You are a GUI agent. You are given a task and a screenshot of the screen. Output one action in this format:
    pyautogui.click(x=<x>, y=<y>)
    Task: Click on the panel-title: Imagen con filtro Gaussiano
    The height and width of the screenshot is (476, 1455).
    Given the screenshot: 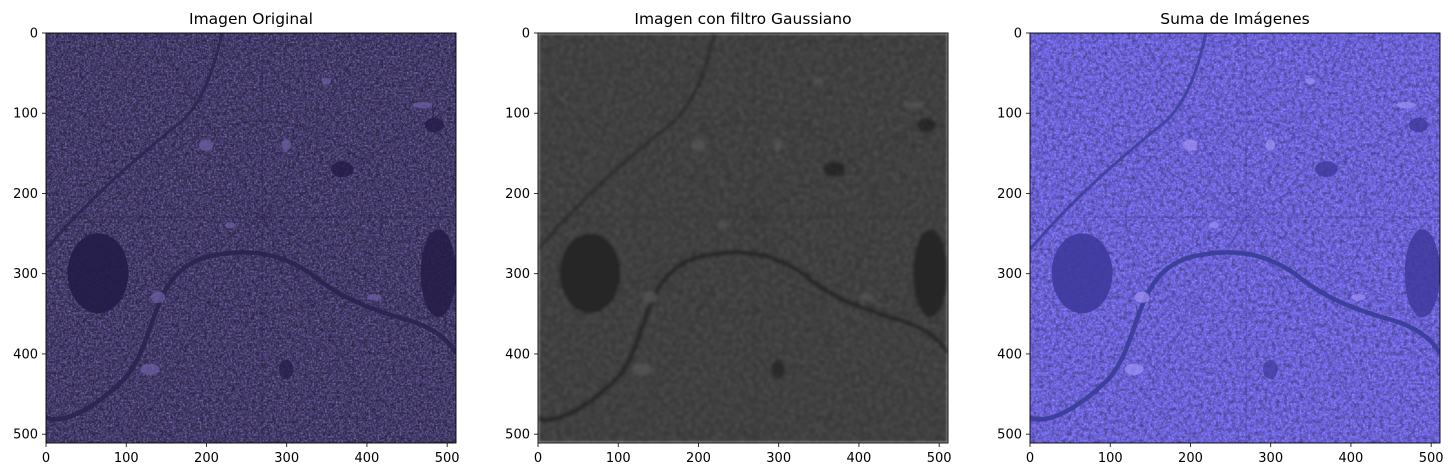 What is the action you would take?
    pyautogui.click(x=742, y=19)
    